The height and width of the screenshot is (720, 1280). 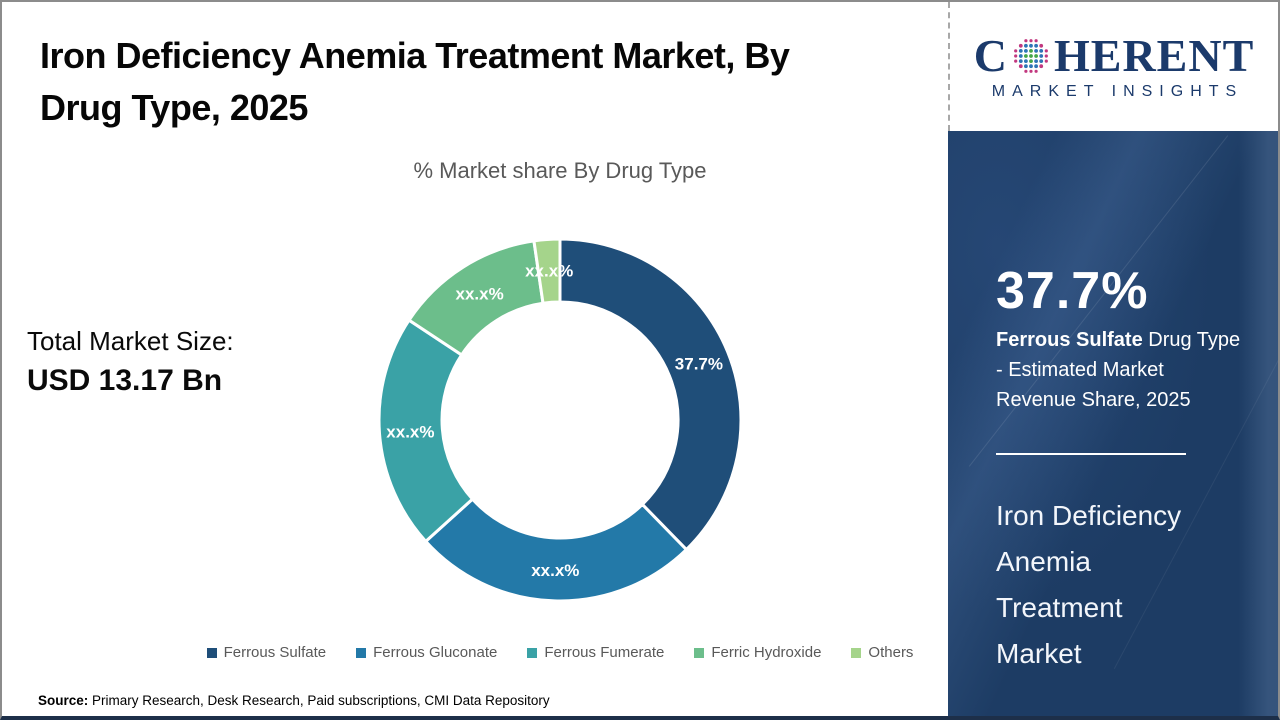 What do you see at coordinates (130, 362) in the screenshot?
I see `total-market-block: Total Market Size: USD 13.17 Bn` at bounding box center [130, 362].